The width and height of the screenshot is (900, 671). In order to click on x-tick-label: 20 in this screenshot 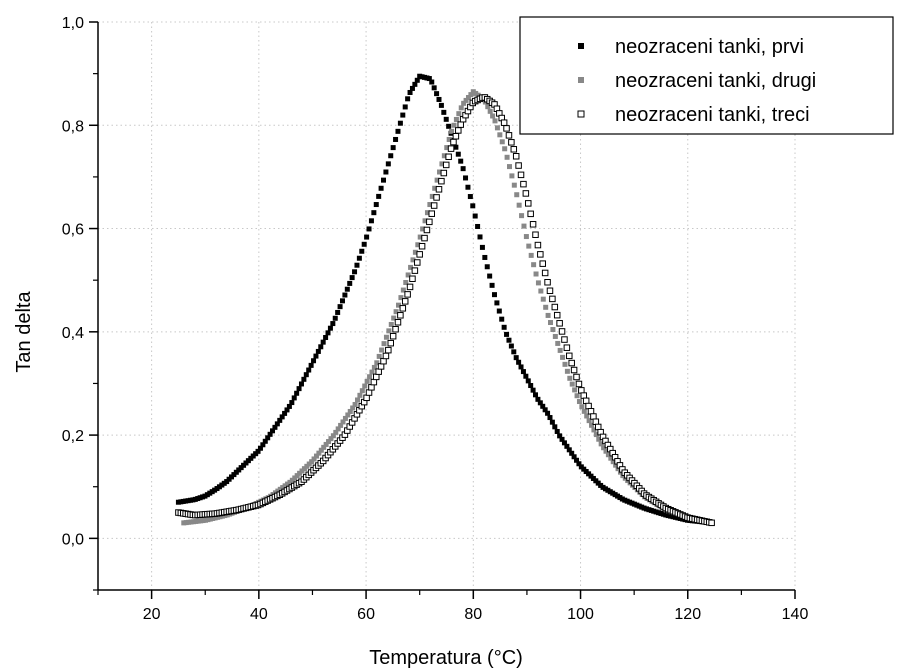, I will do `click(152, 614)`.